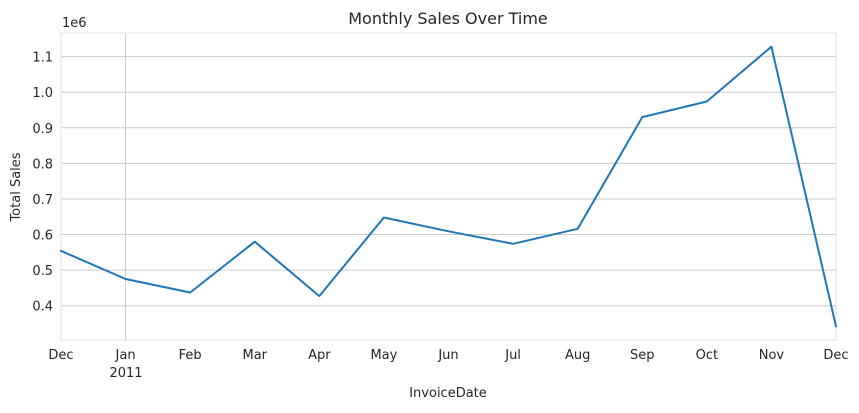 This screenshot has height=413, width=859. I want to click on x-tick-label: Nov, so click(772, 355).